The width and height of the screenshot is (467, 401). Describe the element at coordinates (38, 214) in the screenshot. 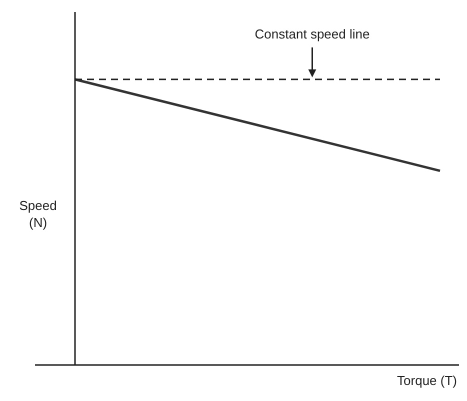

I see `y-axis-title: Speed (N)` at that location.